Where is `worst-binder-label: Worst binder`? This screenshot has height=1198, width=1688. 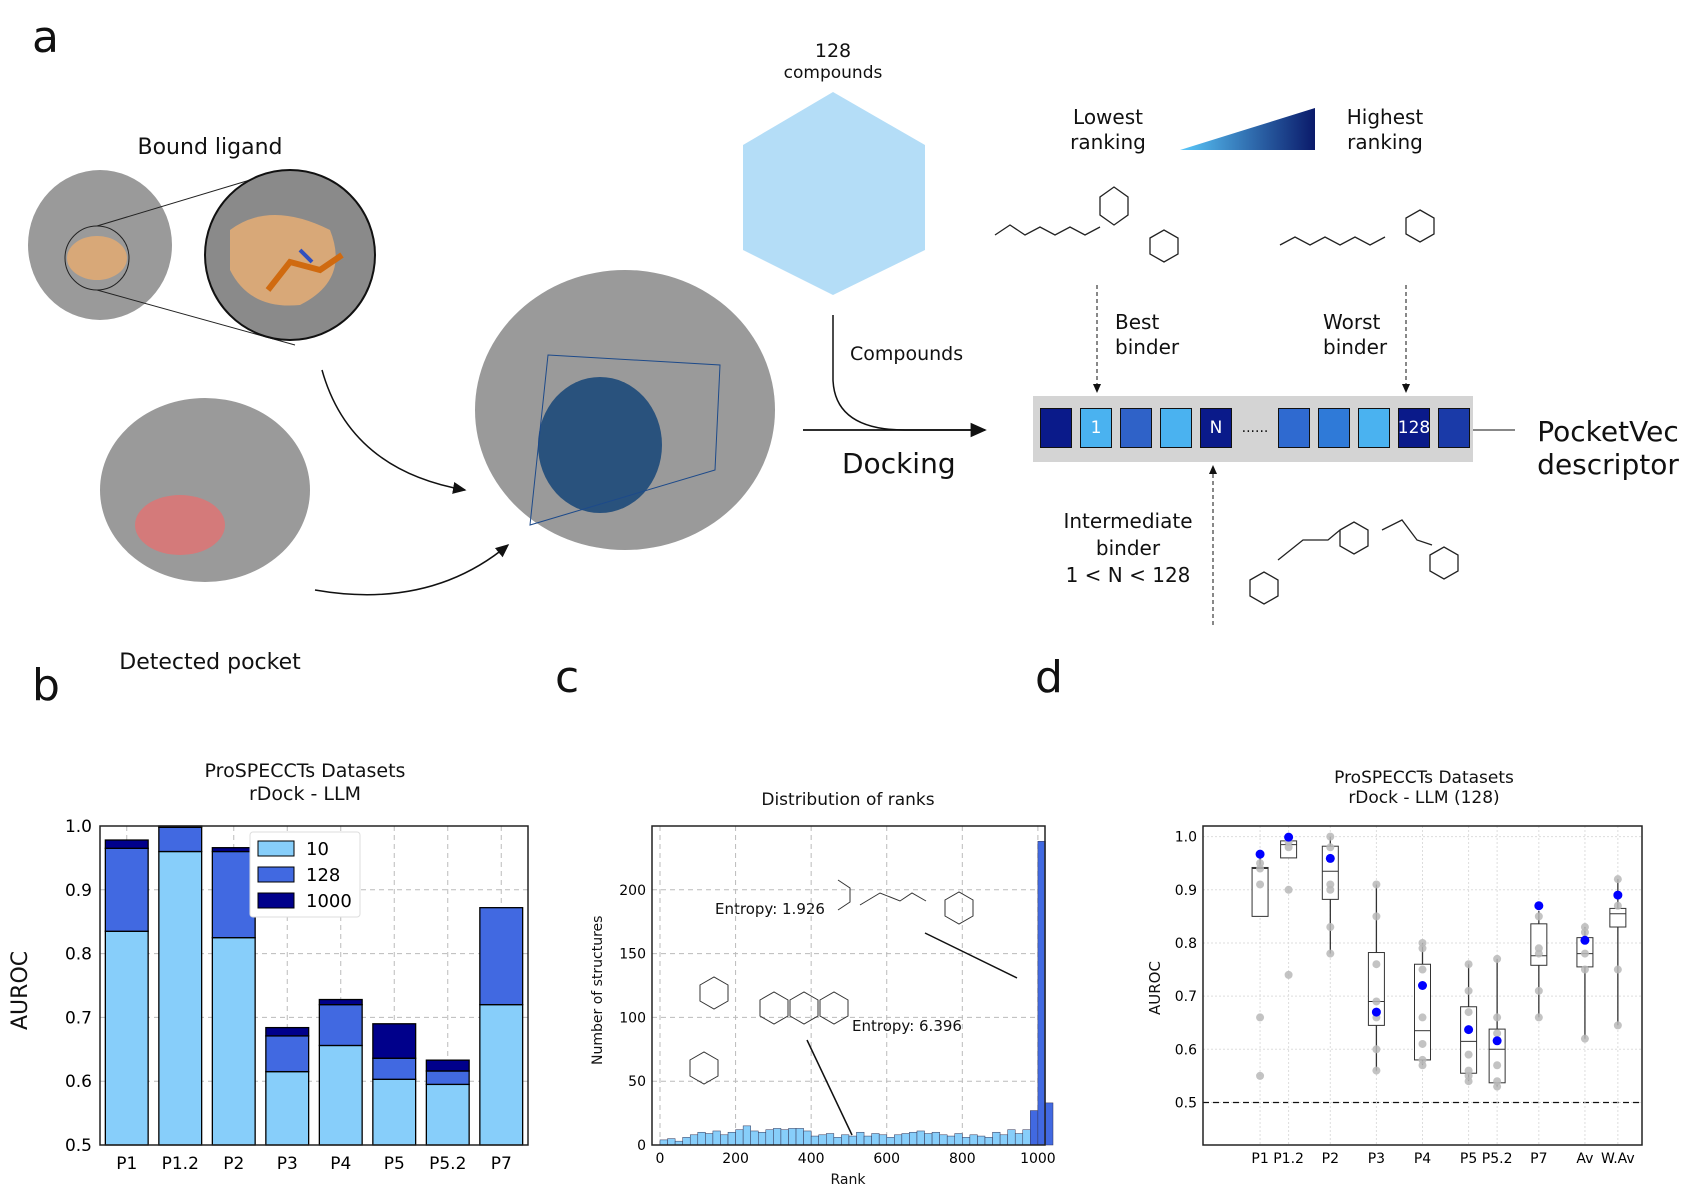 worst-binder-label: Worst binder is located at coordinates (1355, 334).